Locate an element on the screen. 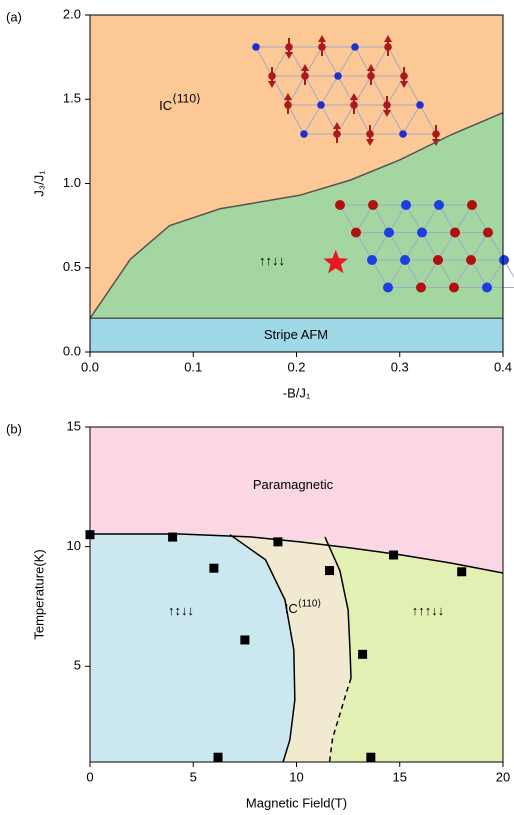 The image size is (514, 815). panel-label: (a) is located at coordinates (14, 16).